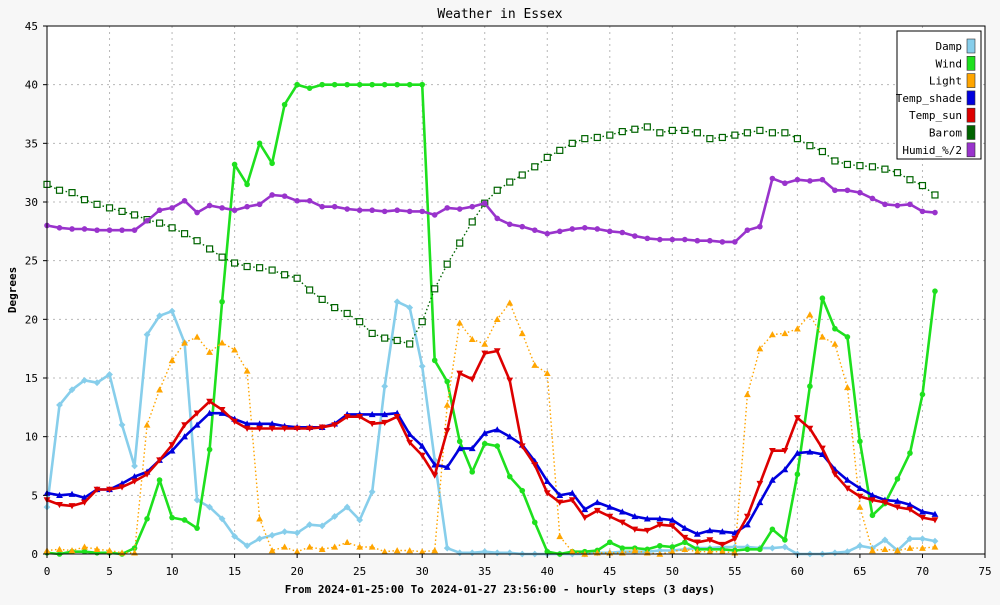 The height and width of the screenshot is (605, 1000). What do you see at coordinates (499, 14) in the screenshot?
I see `chart-title: Weather in Essex` at bounding box center [499, 14].